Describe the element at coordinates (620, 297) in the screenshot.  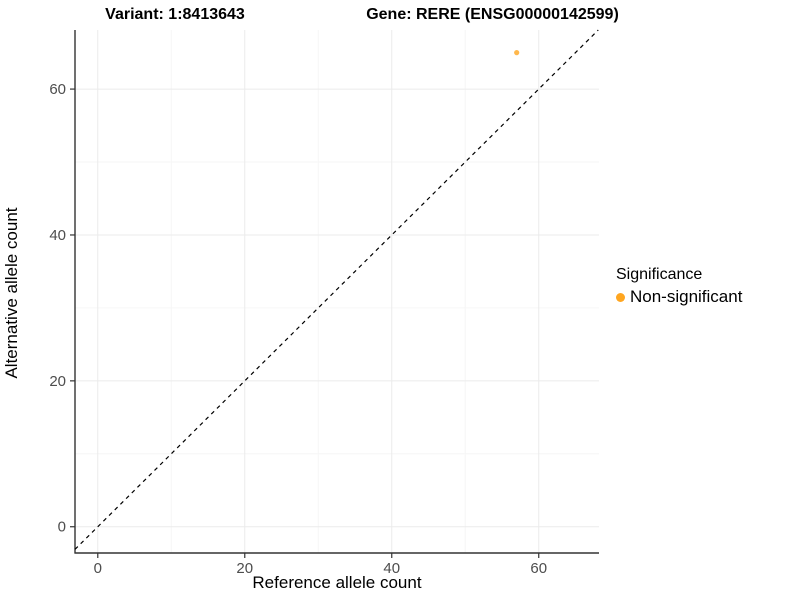
I see `legend-point-icon` at that location.